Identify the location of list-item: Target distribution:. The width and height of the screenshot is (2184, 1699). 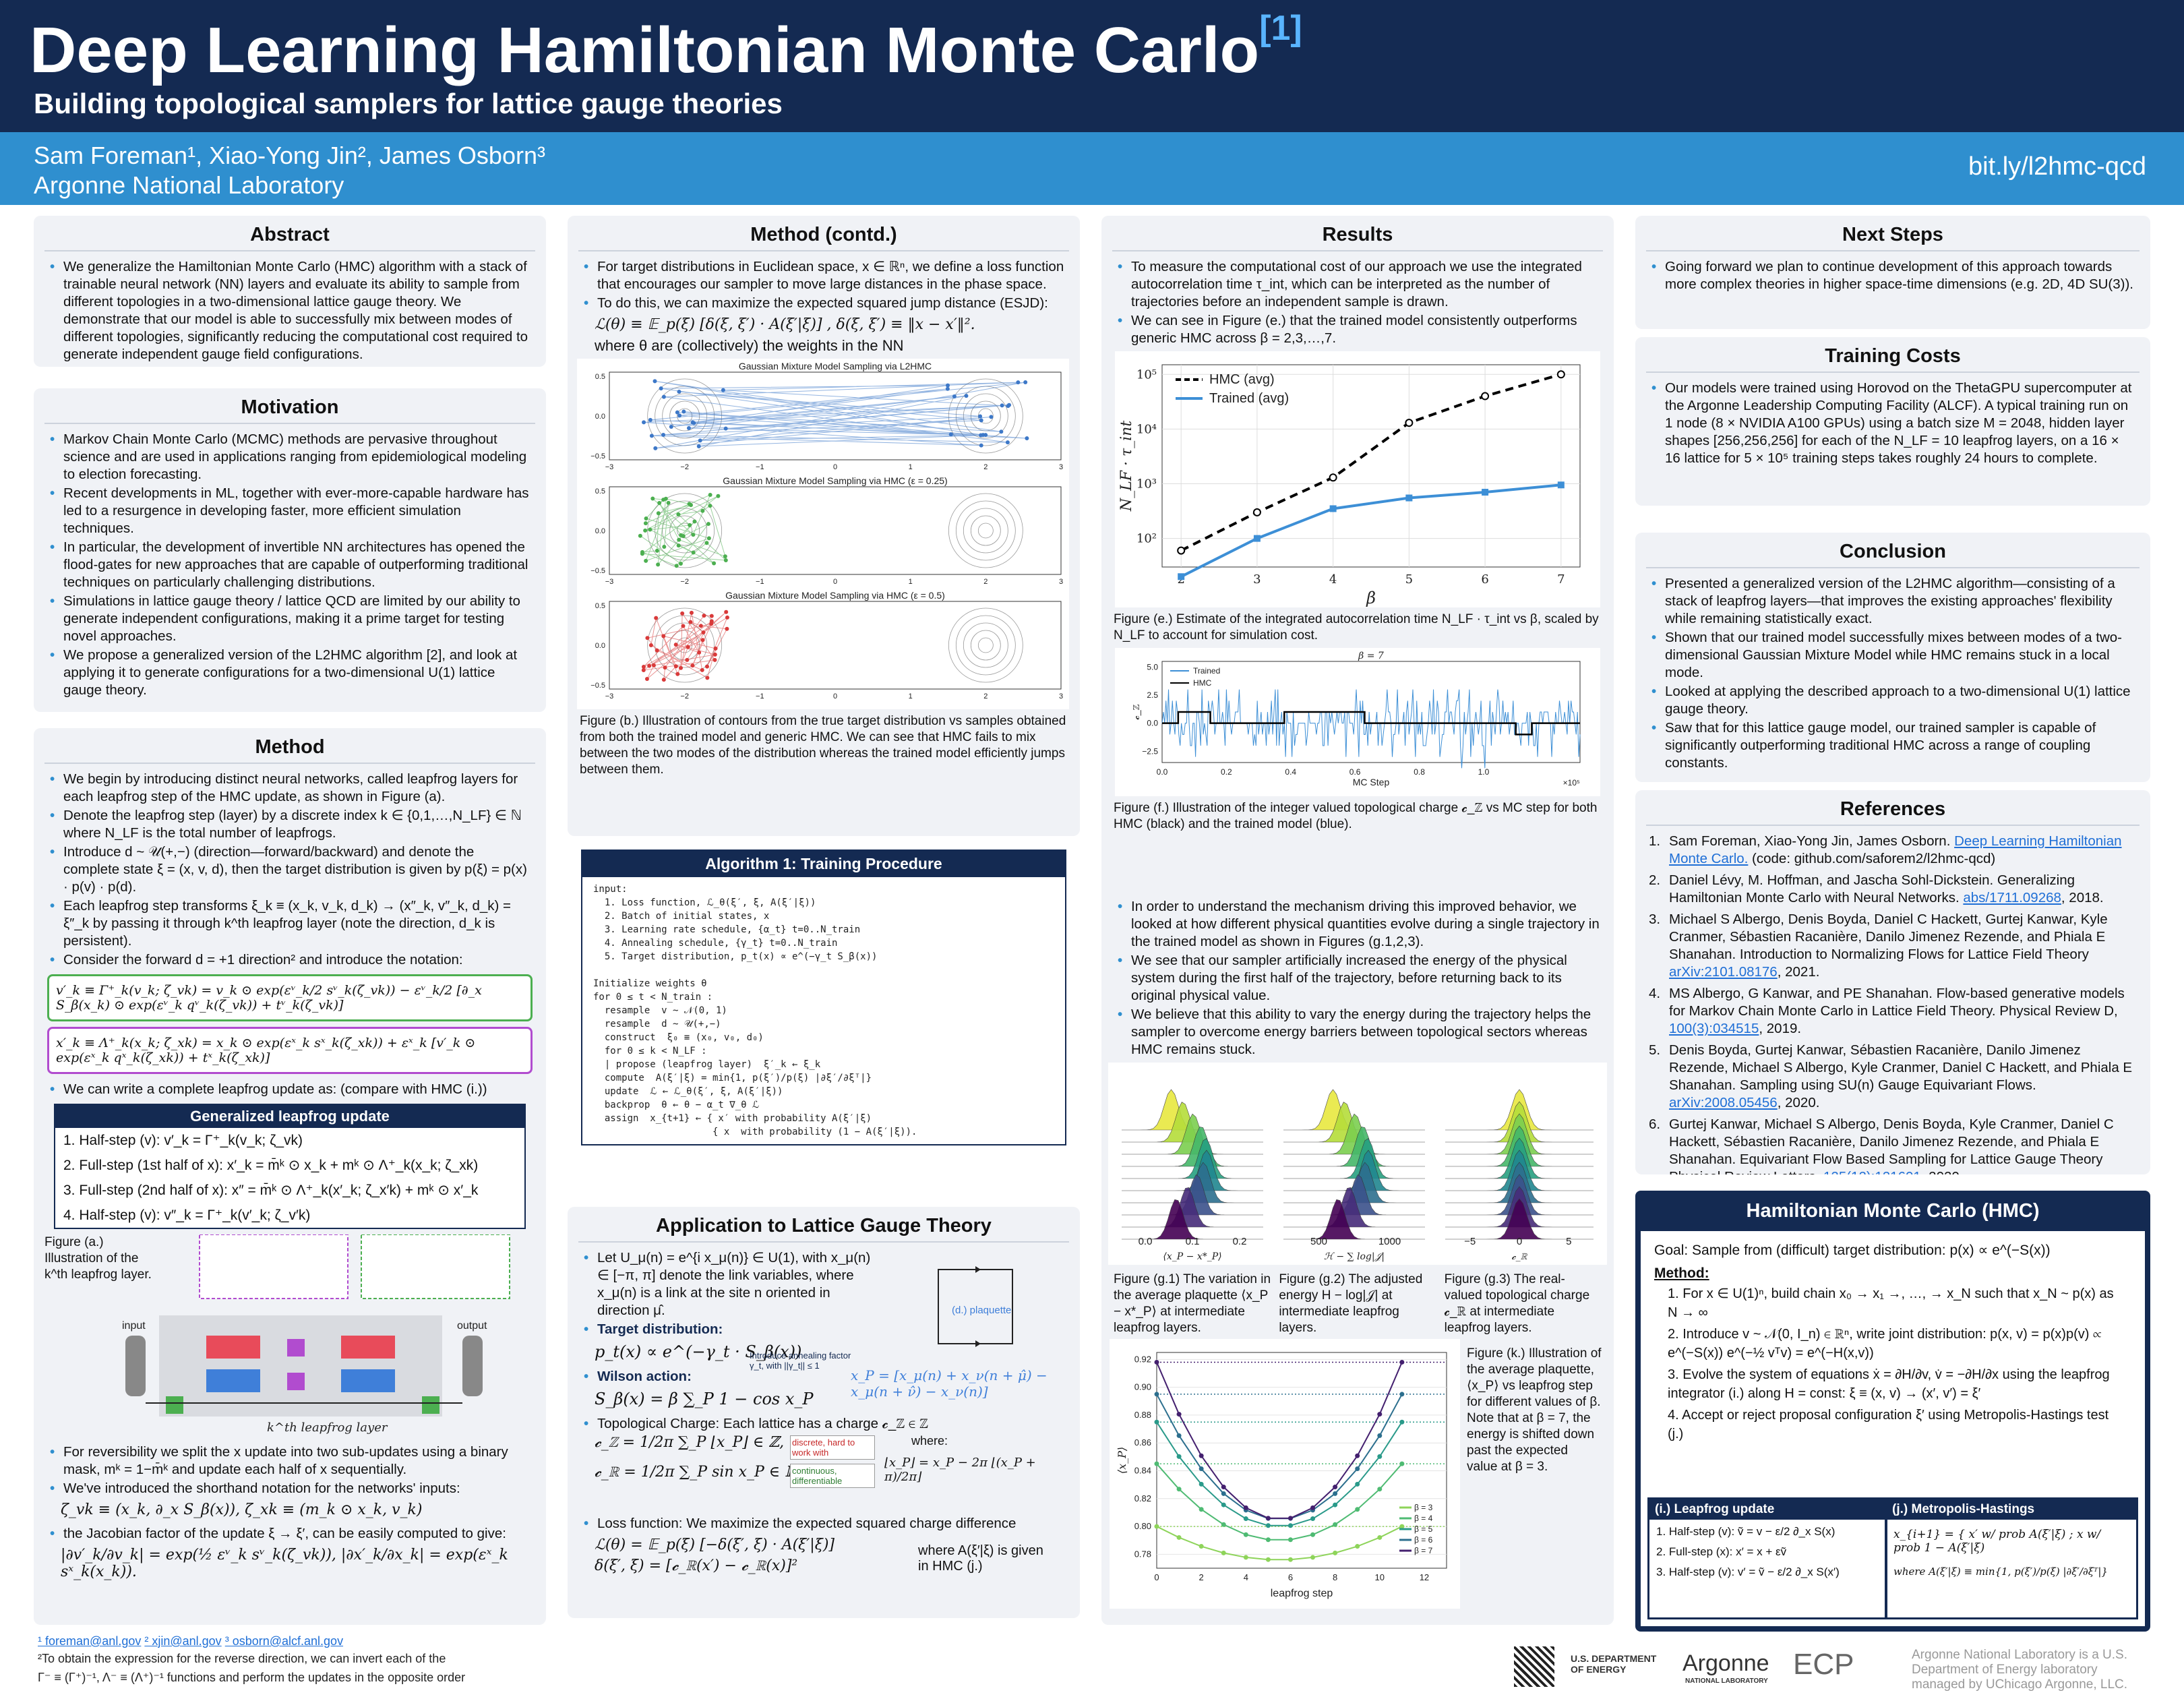
(726, 1330).